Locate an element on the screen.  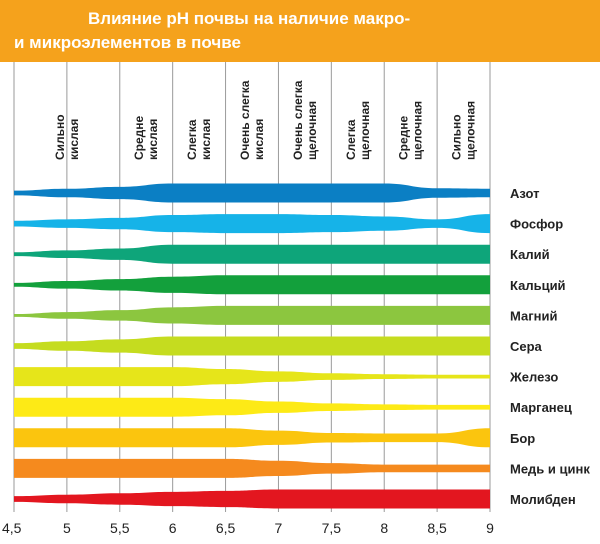
nutrient-label-1: Азот is located at coordinates (525, 193).